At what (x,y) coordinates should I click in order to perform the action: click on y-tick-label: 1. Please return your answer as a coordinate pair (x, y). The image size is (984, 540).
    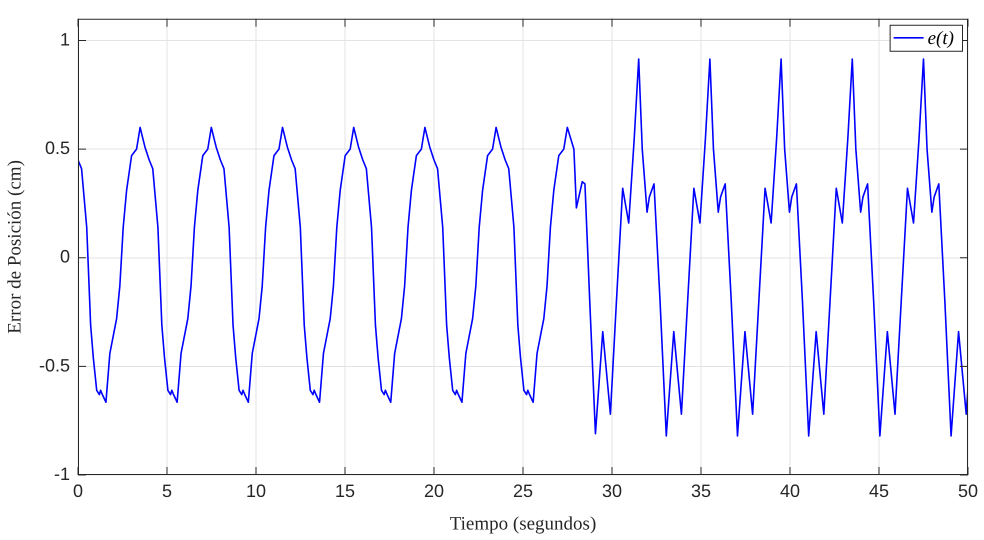
    Looking at the image, I should click on (65, 39).